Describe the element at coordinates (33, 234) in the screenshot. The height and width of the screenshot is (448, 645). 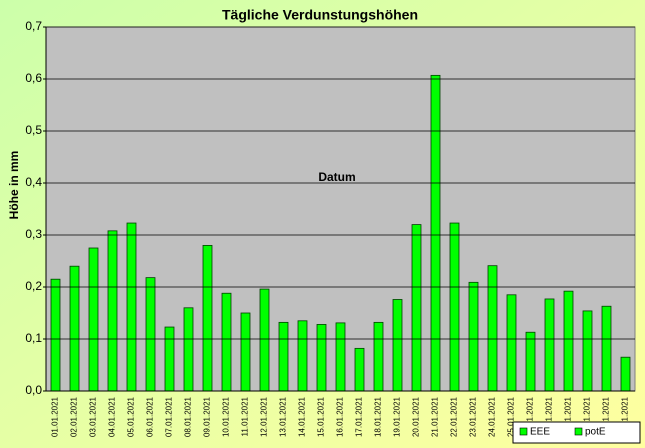
I see `y-tick-label: 0,3` at that location.